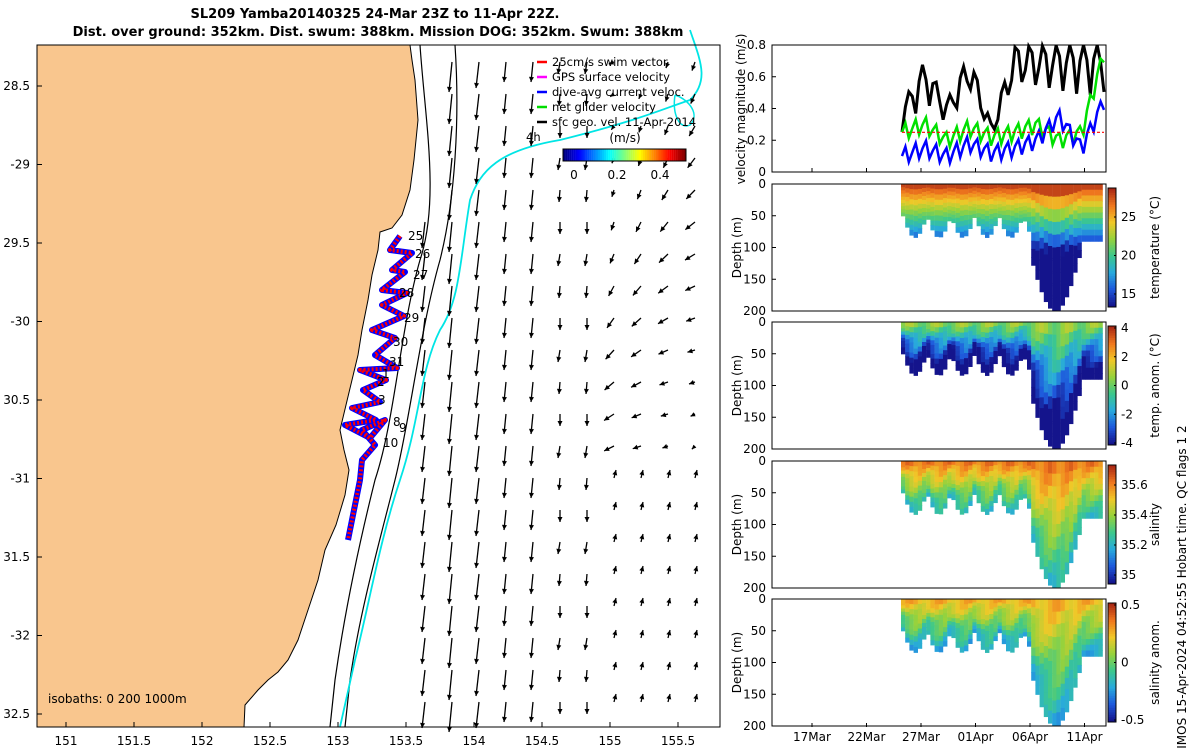 This screenshot has height=750, width=1200. What do you see at coordinates (397, 422) in the screenshot?
I see `day-label: 8` at bounding box center [397, 422].